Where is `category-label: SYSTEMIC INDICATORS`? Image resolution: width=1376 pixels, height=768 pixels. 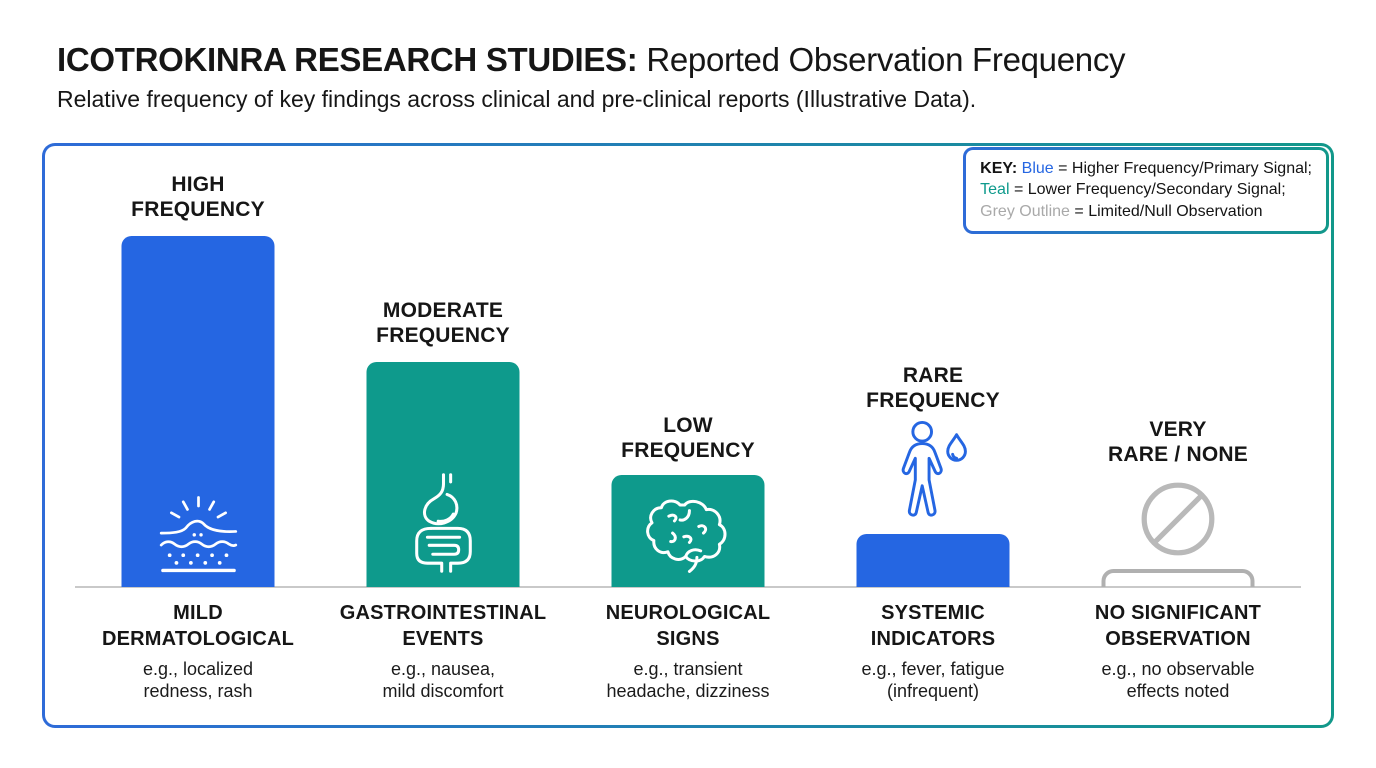
category-label: SYSTEMIC INDICATORS is located at coordinates (933, 626).